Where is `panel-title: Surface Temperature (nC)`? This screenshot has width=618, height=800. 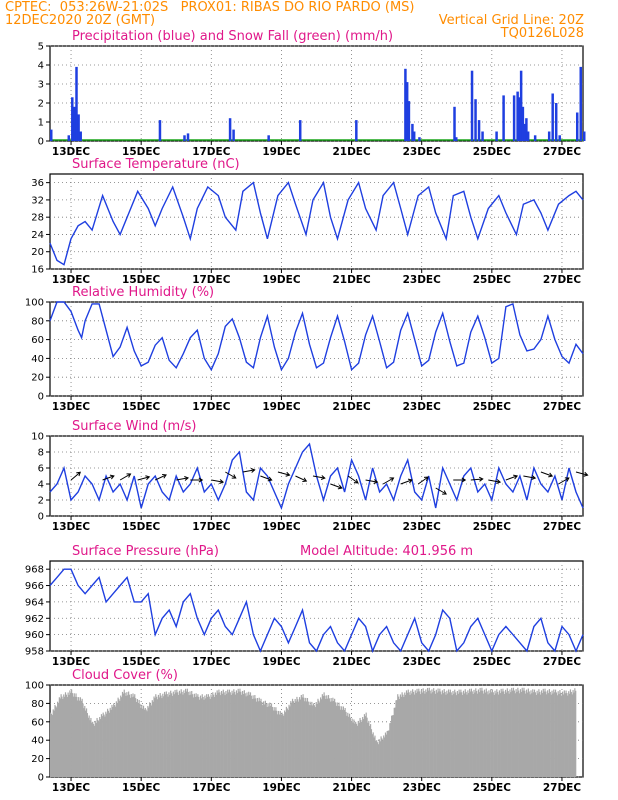 panel-title: Surface Temperature (nC) is located at coordinates (156, 164).